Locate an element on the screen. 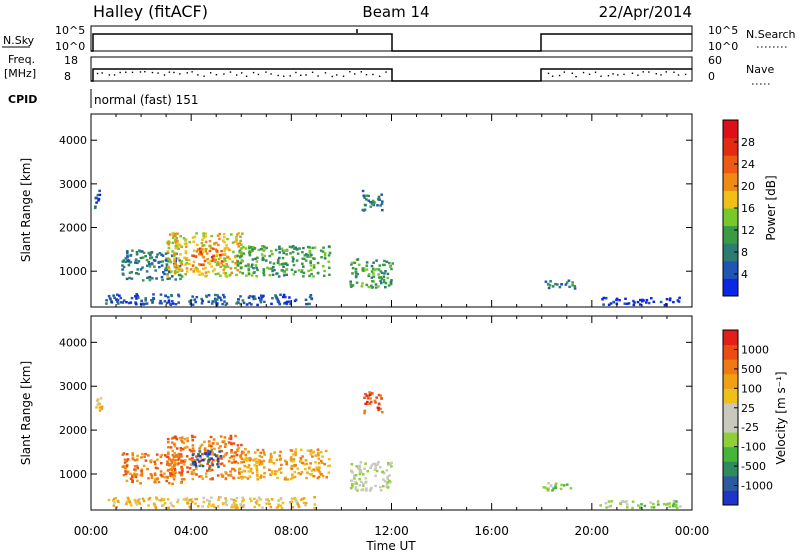 Image resolution: width=800 pixels, height=554 pixels. power-colorbar-tick-label: 24 is located at coordinates (748, 164).